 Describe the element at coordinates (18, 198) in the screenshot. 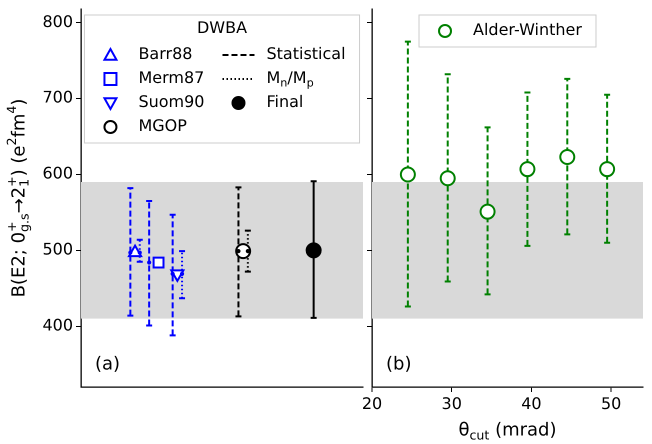

I see `text: B(E2; 0+g.s→2+1) (e2fm4)` at that location.